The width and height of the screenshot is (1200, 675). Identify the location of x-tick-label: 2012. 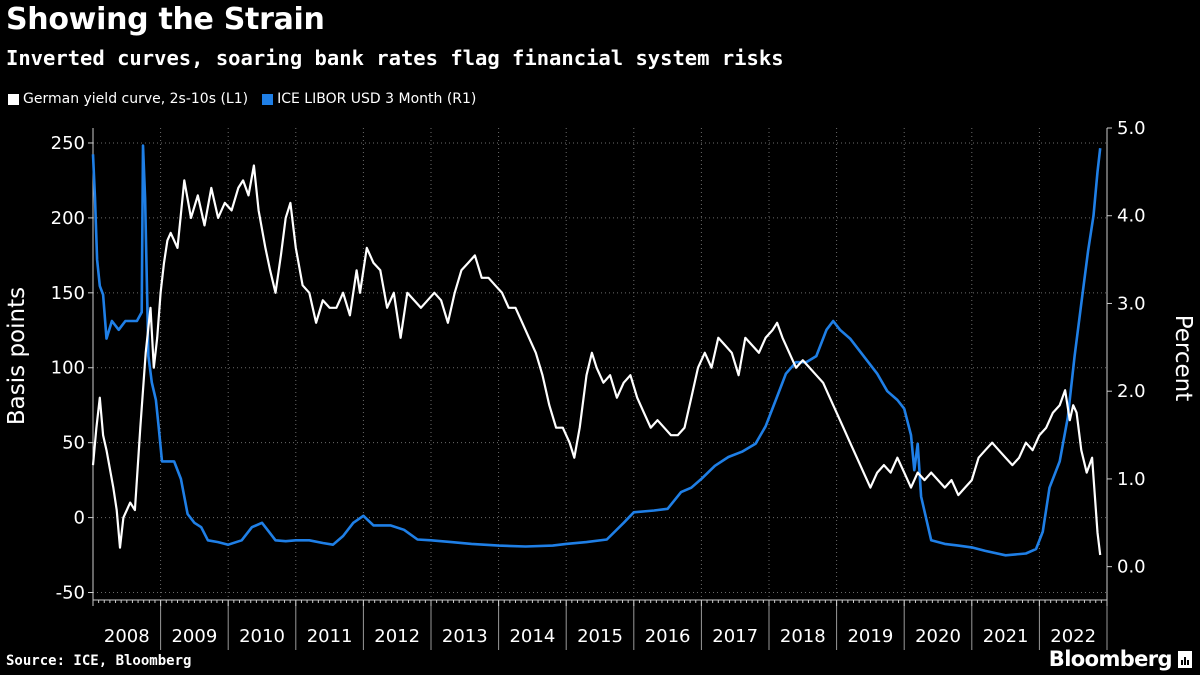
(397, 636).